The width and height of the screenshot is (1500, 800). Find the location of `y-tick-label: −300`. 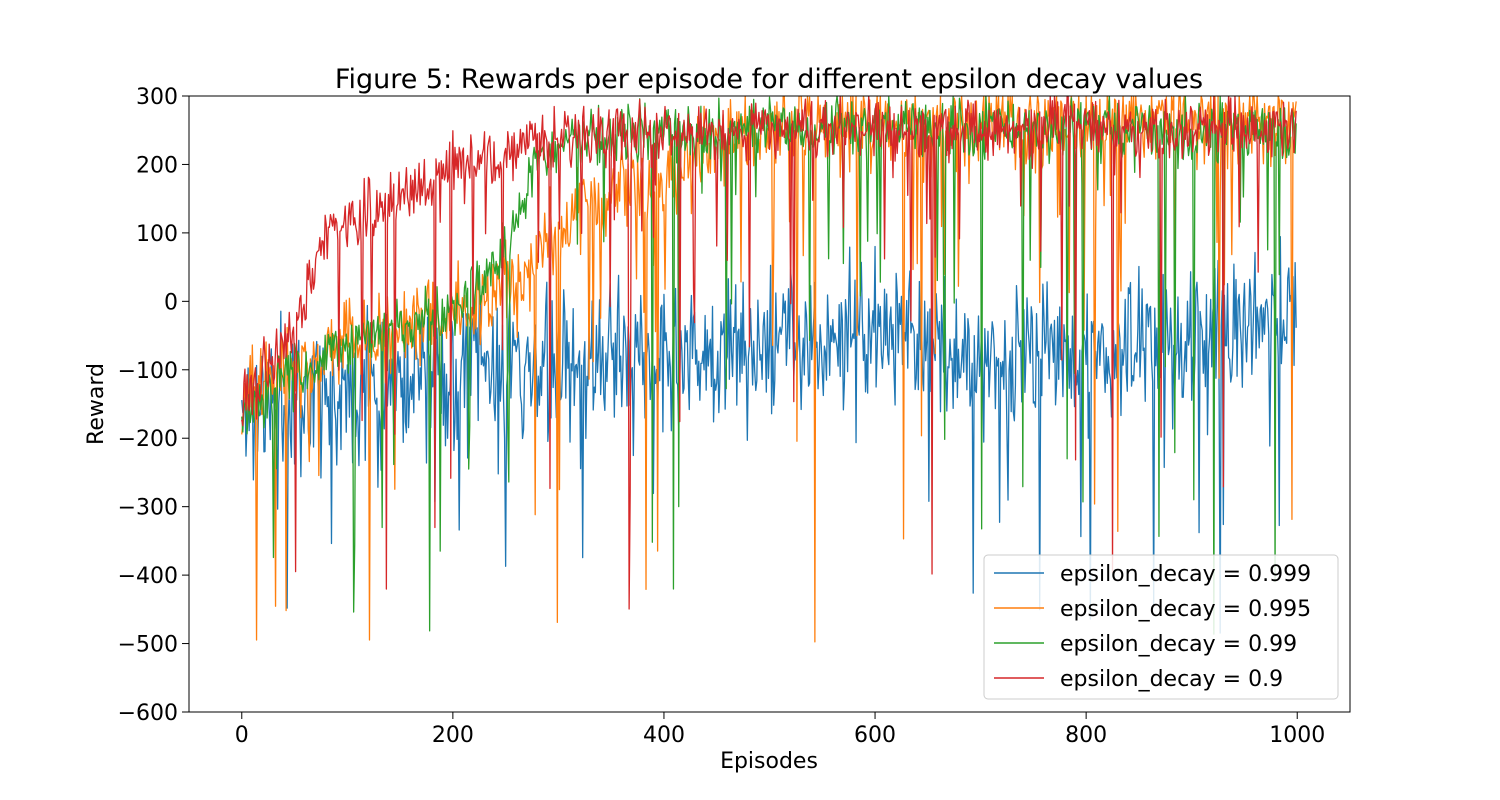

y-tick-label: −300 is located at coordinates (148, 508).